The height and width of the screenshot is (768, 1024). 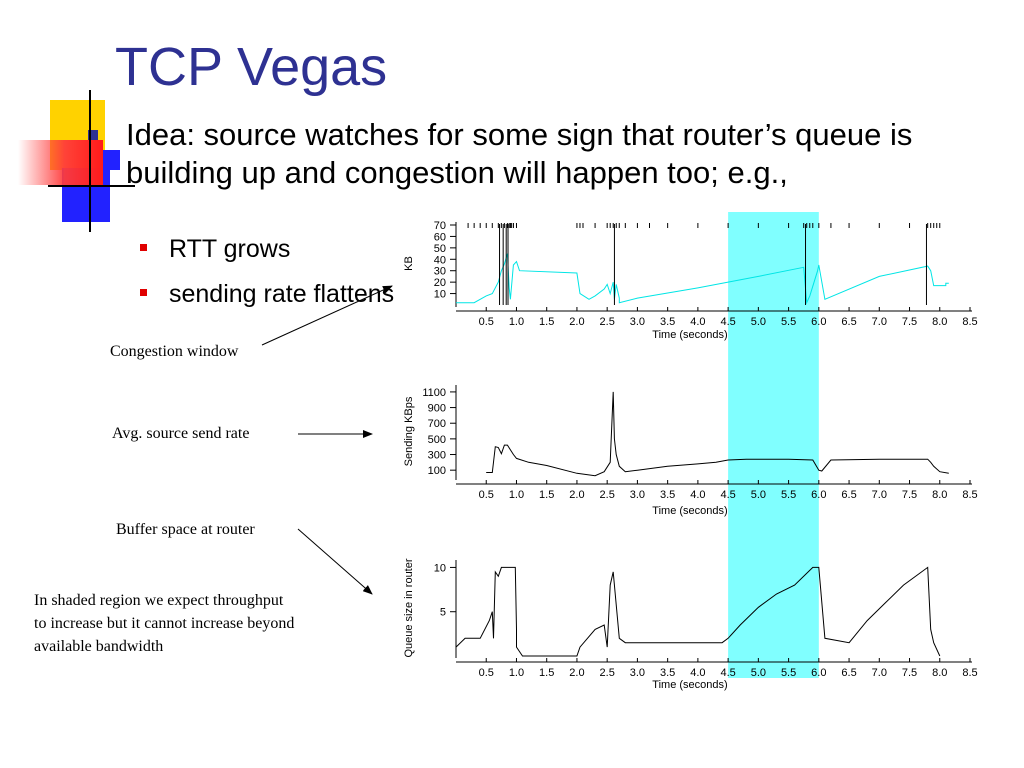 I want to click on y-tick-label: 900, so click(x=437, y=409).